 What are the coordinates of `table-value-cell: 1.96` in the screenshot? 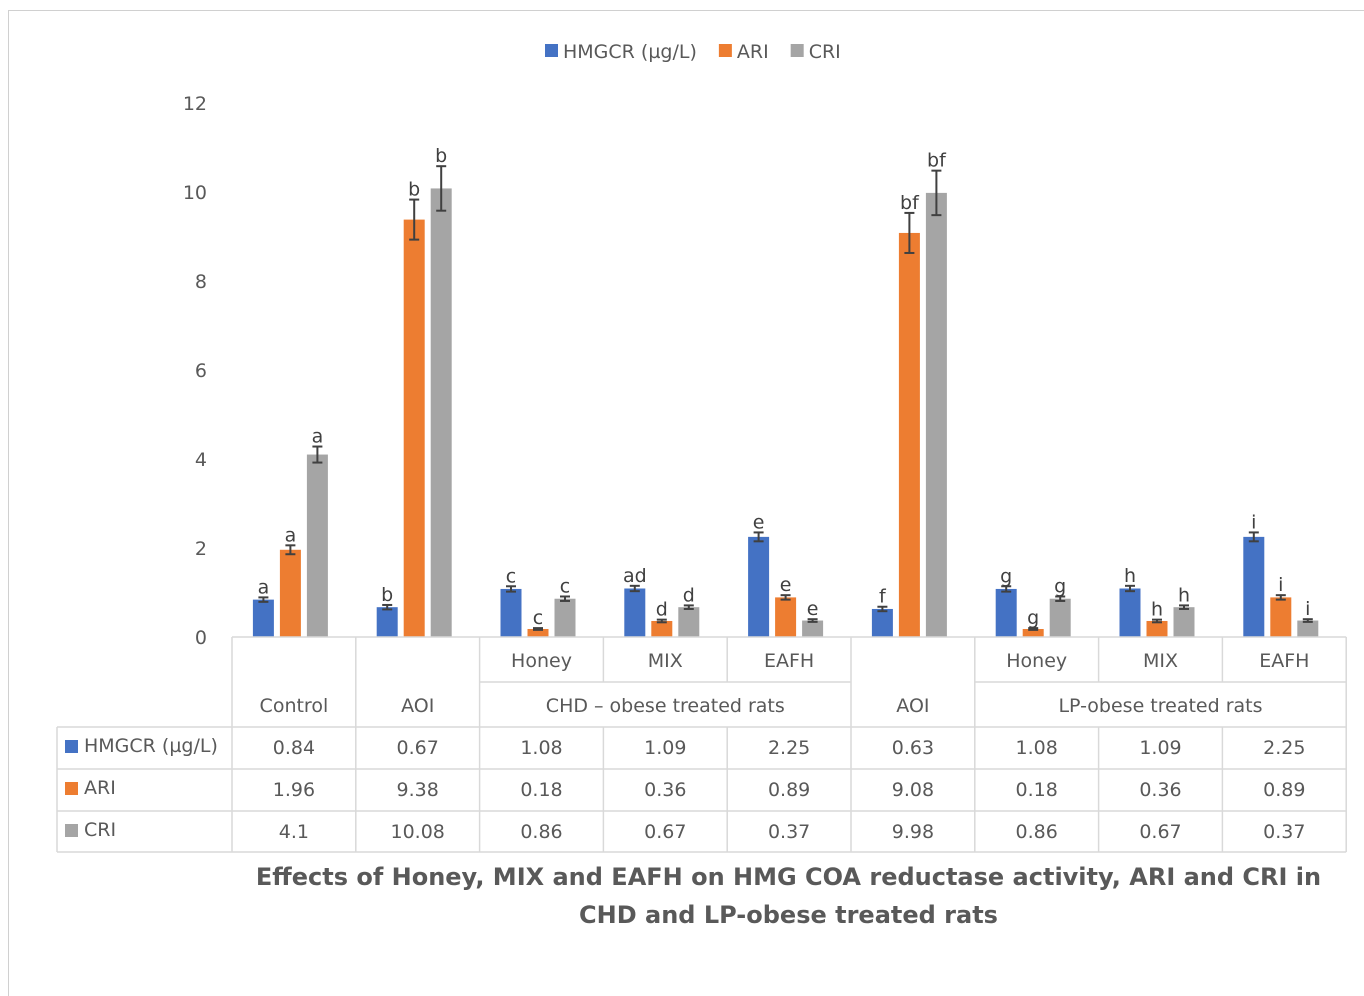 It's located at (294, 790).